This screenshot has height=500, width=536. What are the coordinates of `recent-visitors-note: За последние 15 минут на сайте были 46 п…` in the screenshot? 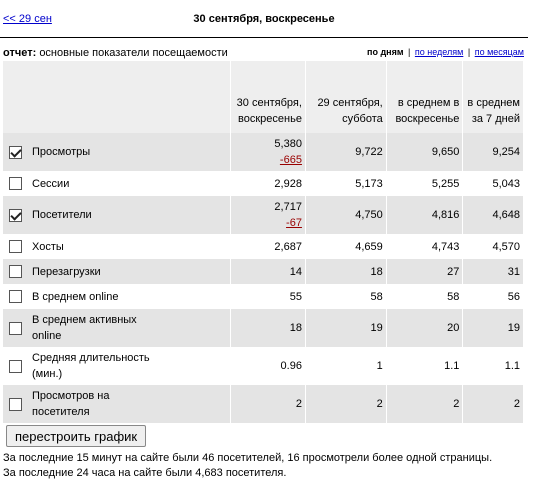 It's located at (248, 458).